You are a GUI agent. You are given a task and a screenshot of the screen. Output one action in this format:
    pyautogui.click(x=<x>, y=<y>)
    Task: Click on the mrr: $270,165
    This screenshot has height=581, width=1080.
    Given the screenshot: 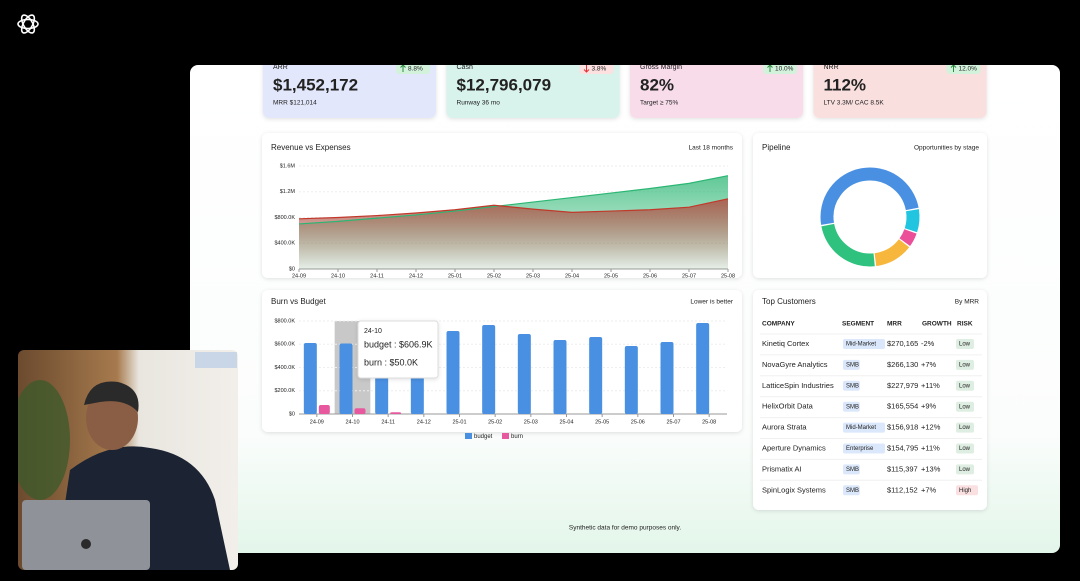 What is the action you would take?
    pyautogui.click(x=902, y=343)
    